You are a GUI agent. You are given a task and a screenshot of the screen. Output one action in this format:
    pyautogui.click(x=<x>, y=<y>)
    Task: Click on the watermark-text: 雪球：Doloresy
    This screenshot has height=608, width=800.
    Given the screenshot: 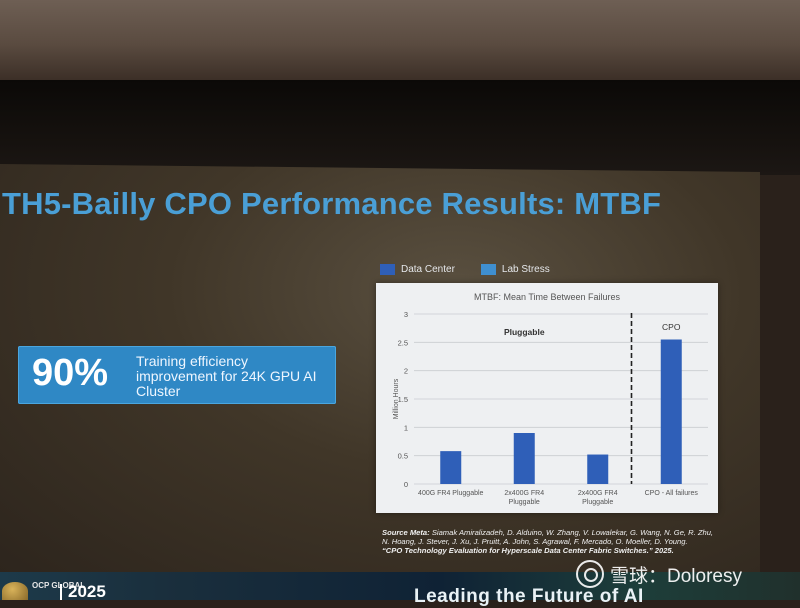 What is the action you would take?
    pyautogui.click(x=676, y=576)
    